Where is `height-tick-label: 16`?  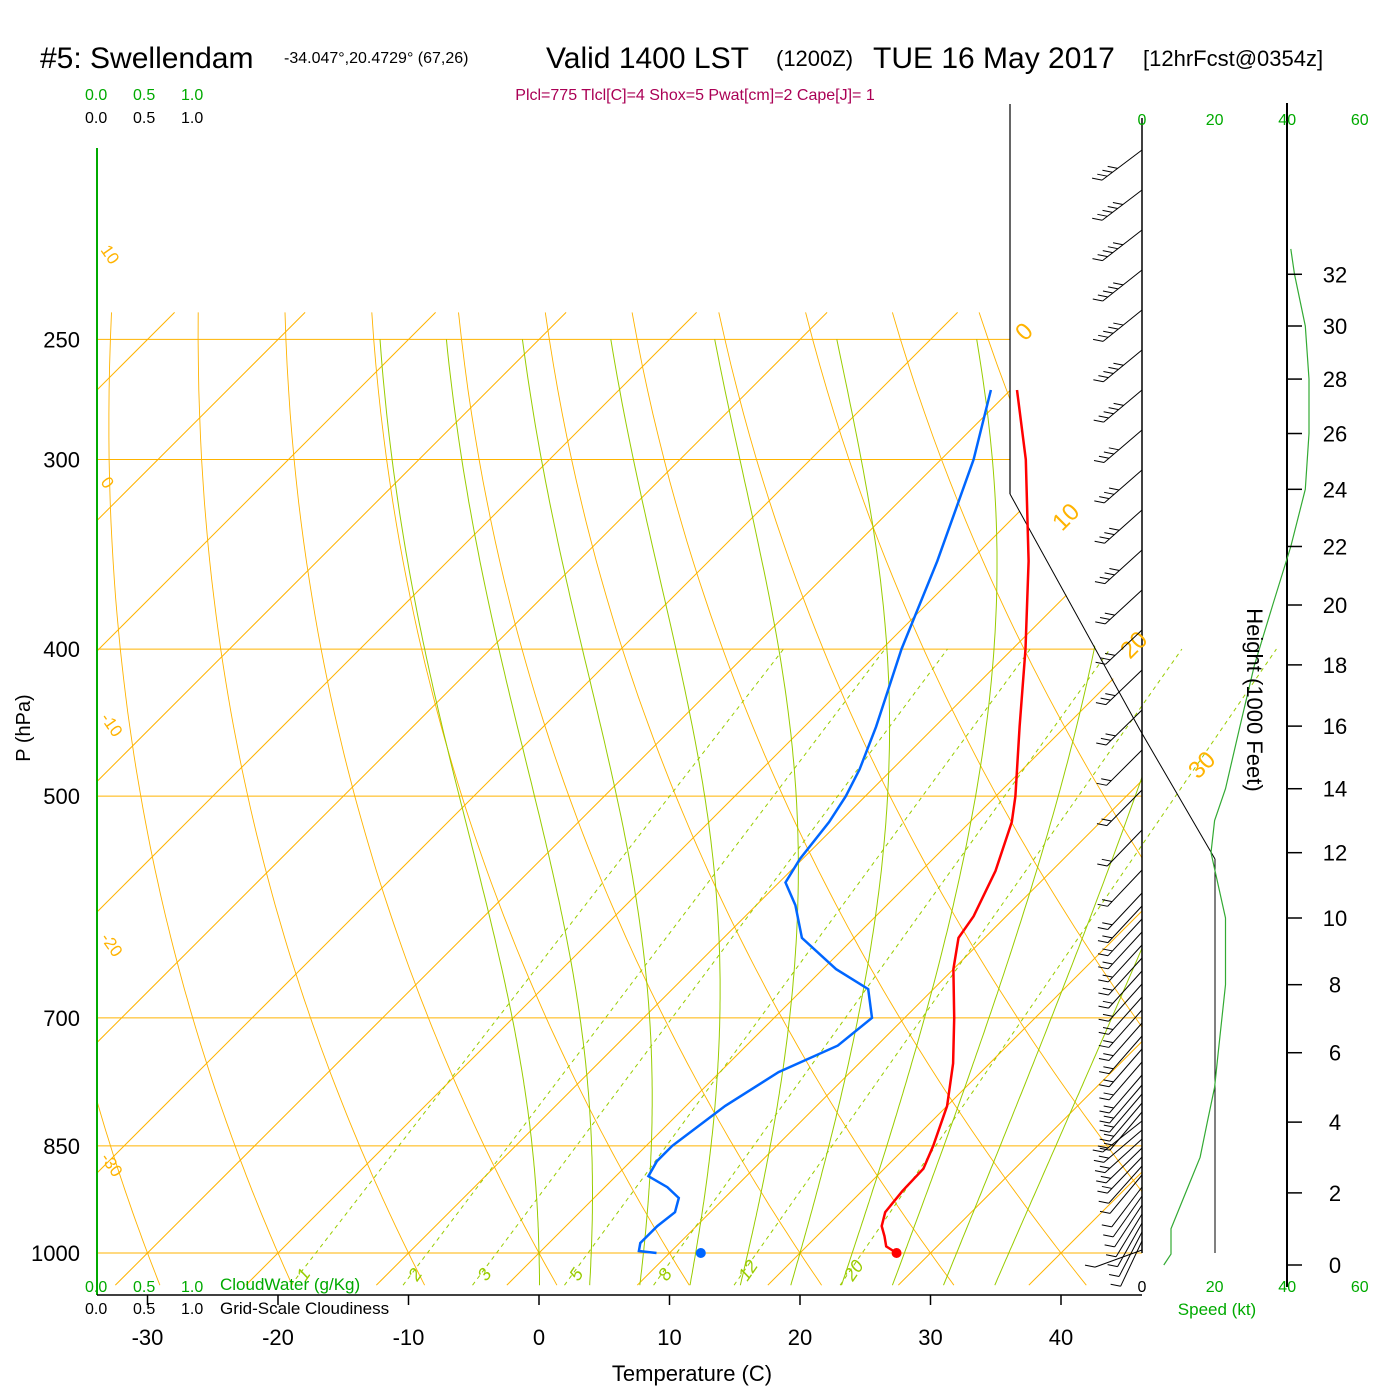 height-tick-label: 16 is located at coordinates (1335, 726).